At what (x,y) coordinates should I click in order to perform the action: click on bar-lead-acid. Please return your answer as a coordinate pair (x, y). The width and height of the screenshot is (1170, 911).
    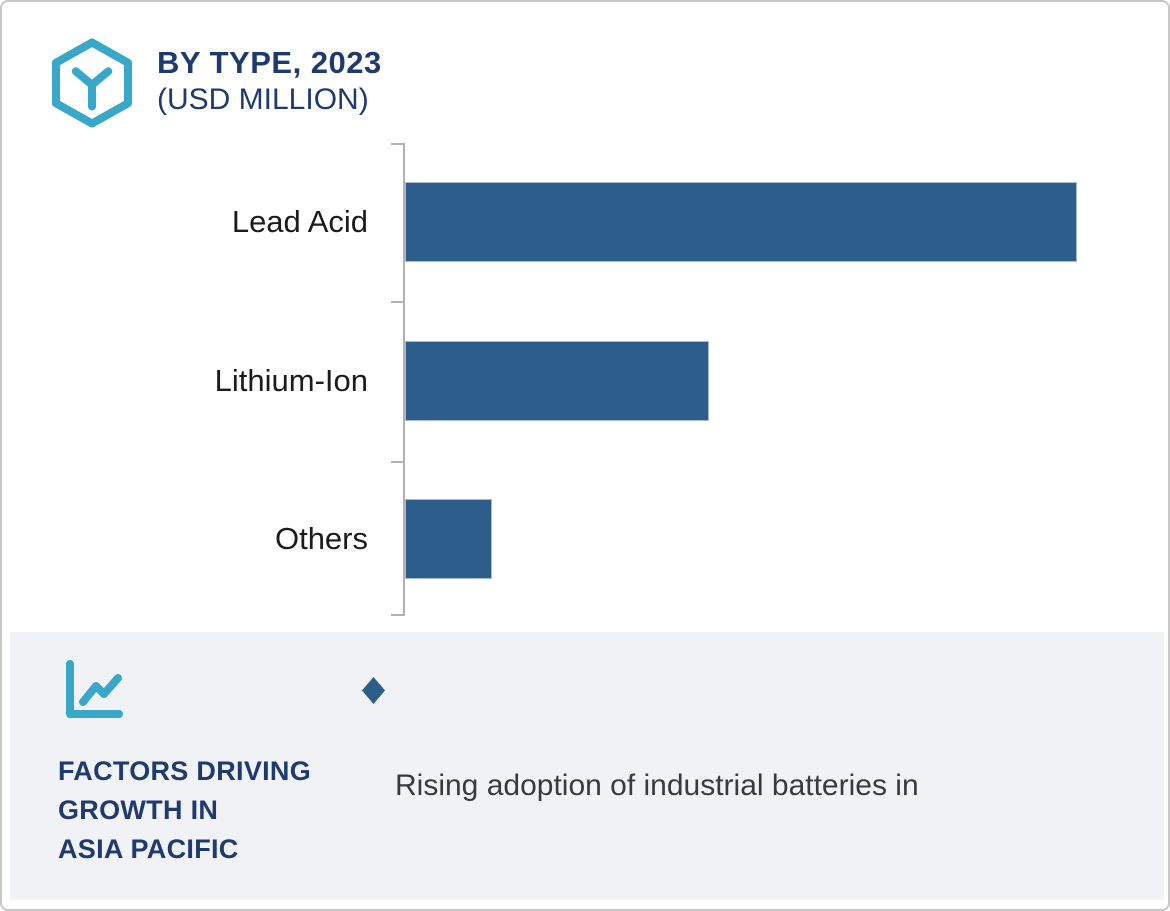
    Looking at the image, I should click on (741, 222).